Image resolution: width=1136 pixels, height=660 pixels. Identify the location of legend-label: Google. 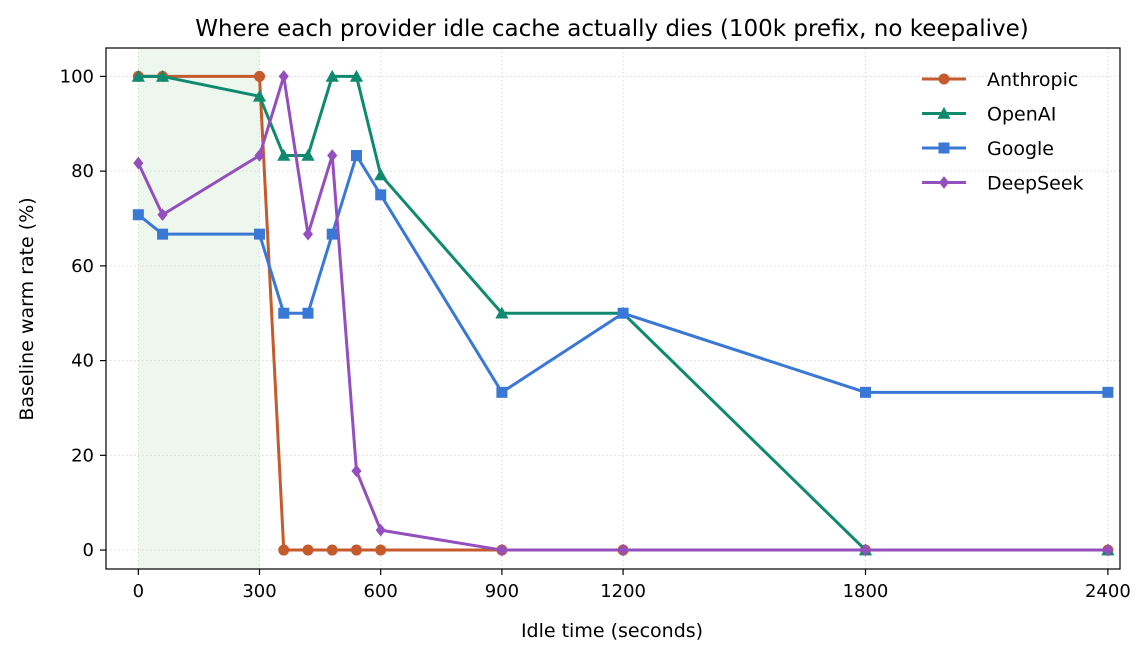
(1020, 149).